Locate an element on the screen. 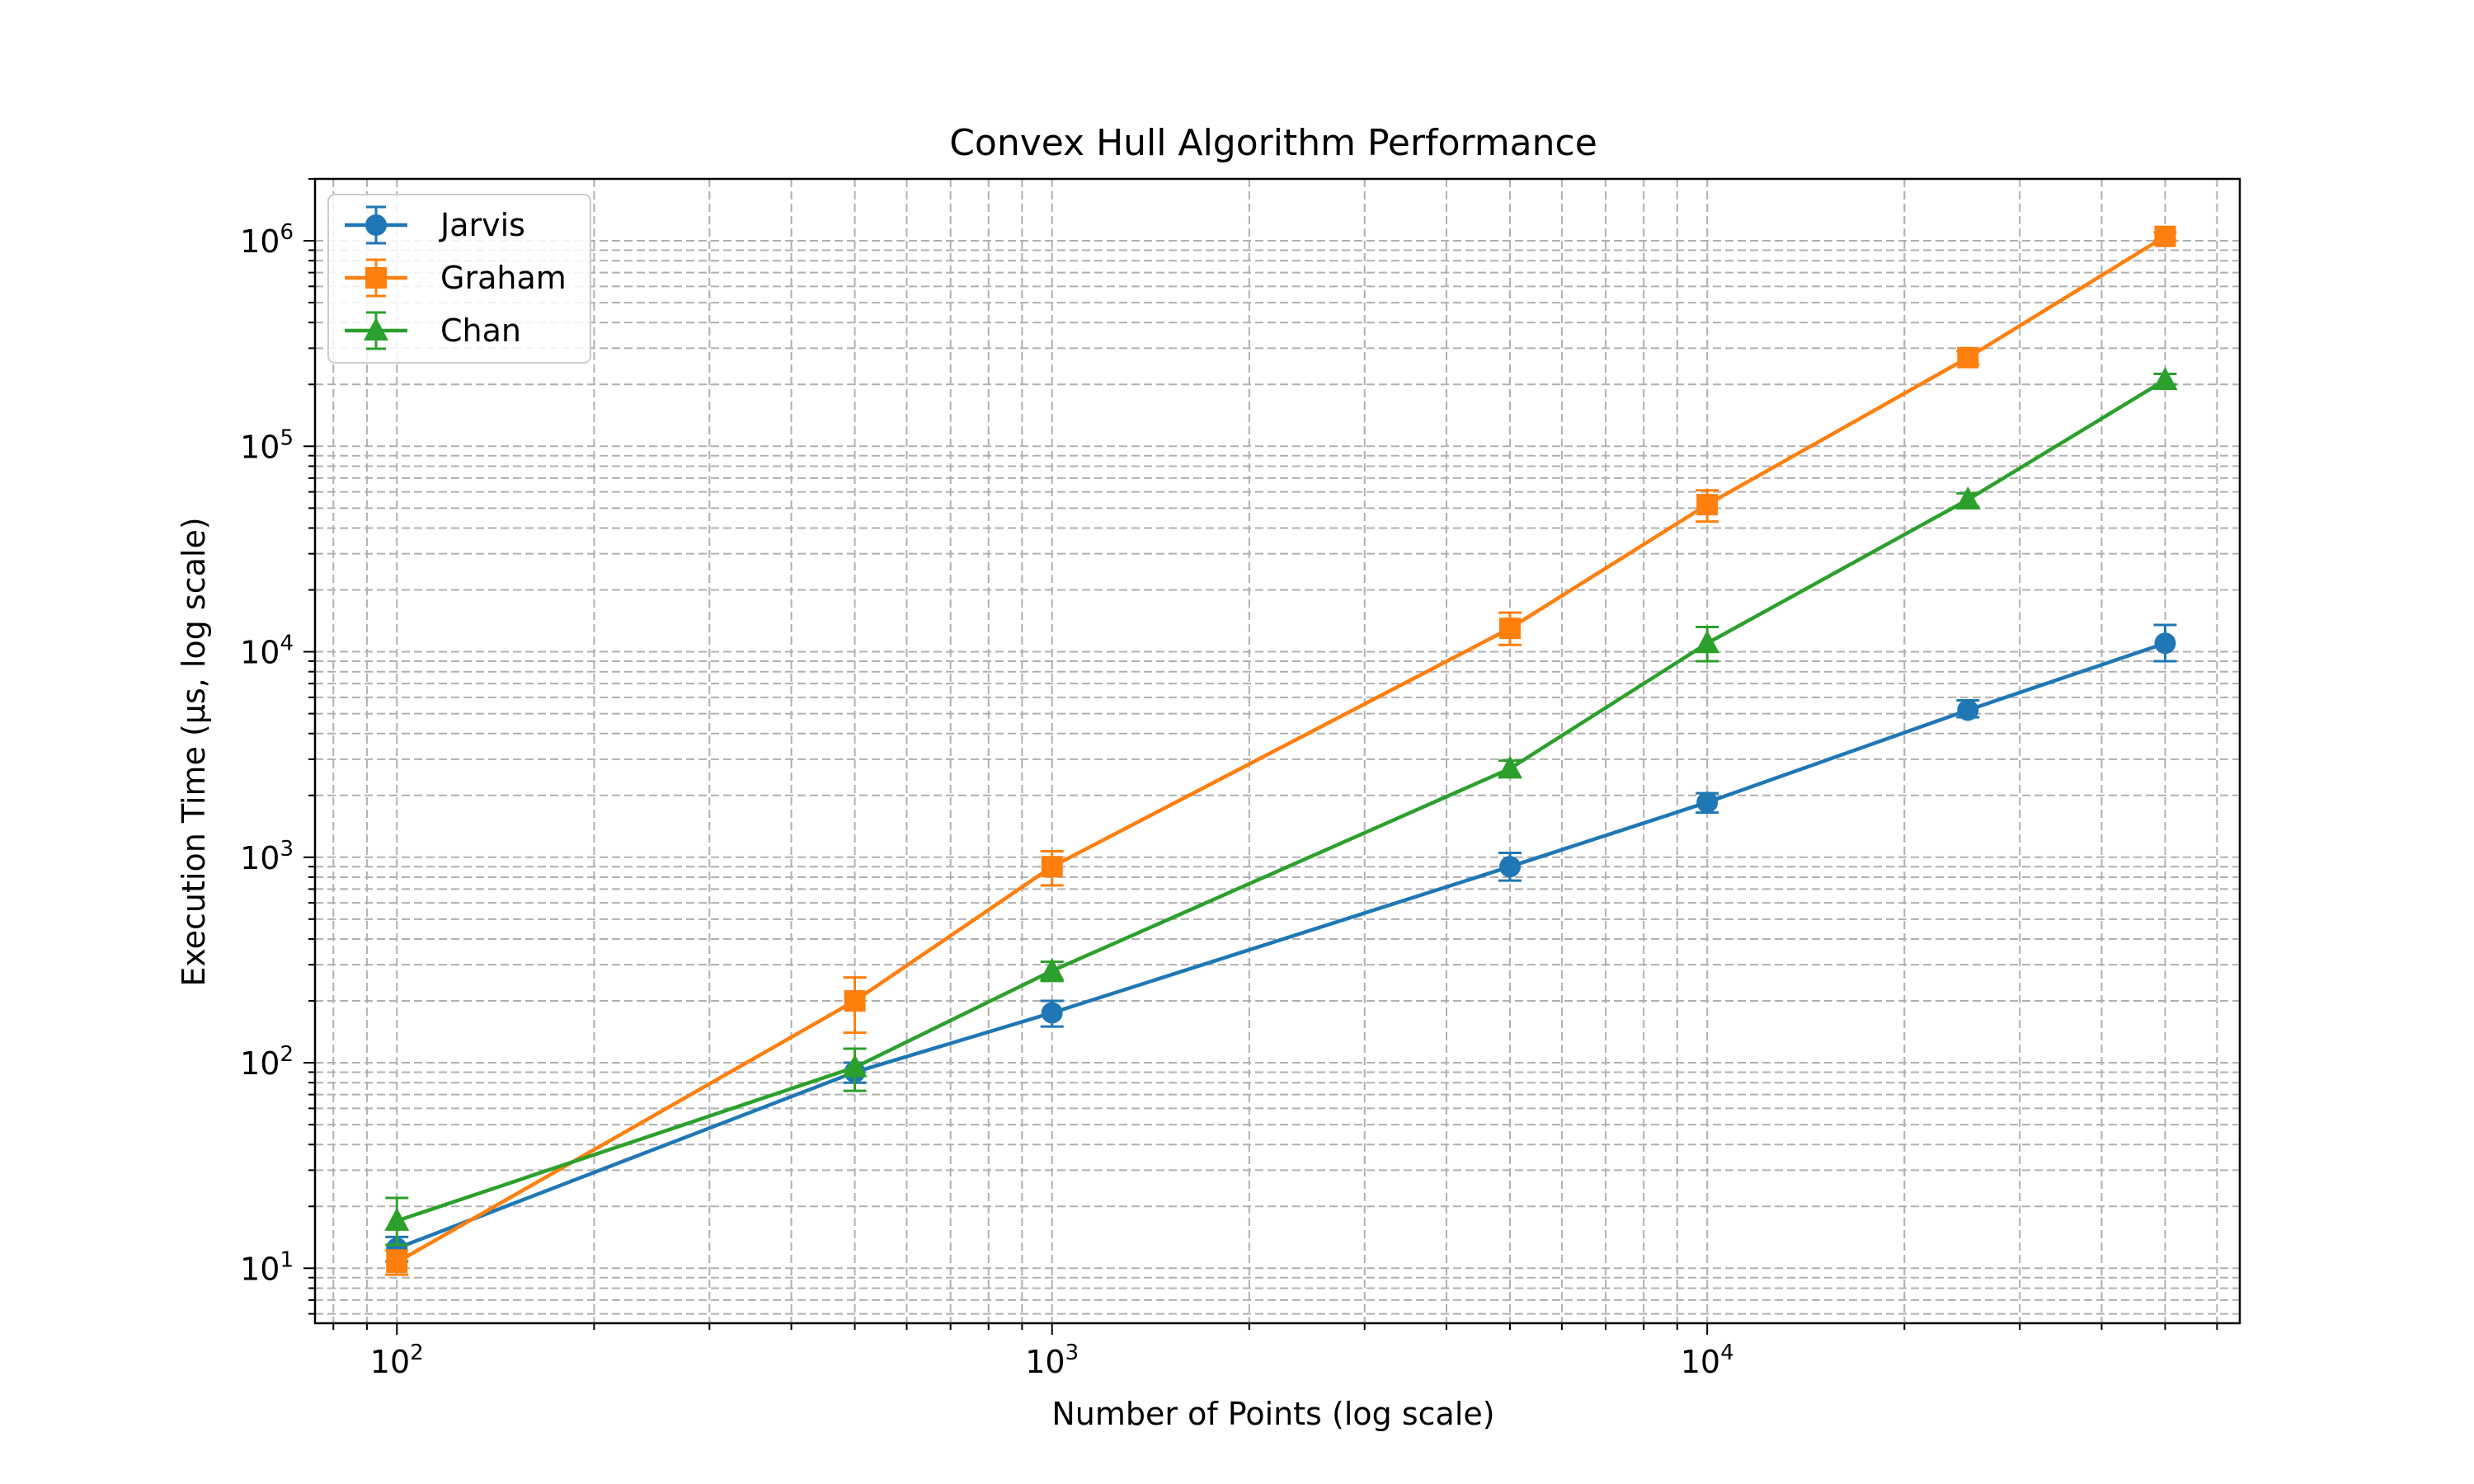 Image resolution: width=2474 pixels, height=1484 pixels. y-tick-label: 104 is located at coordinates (267, 651).